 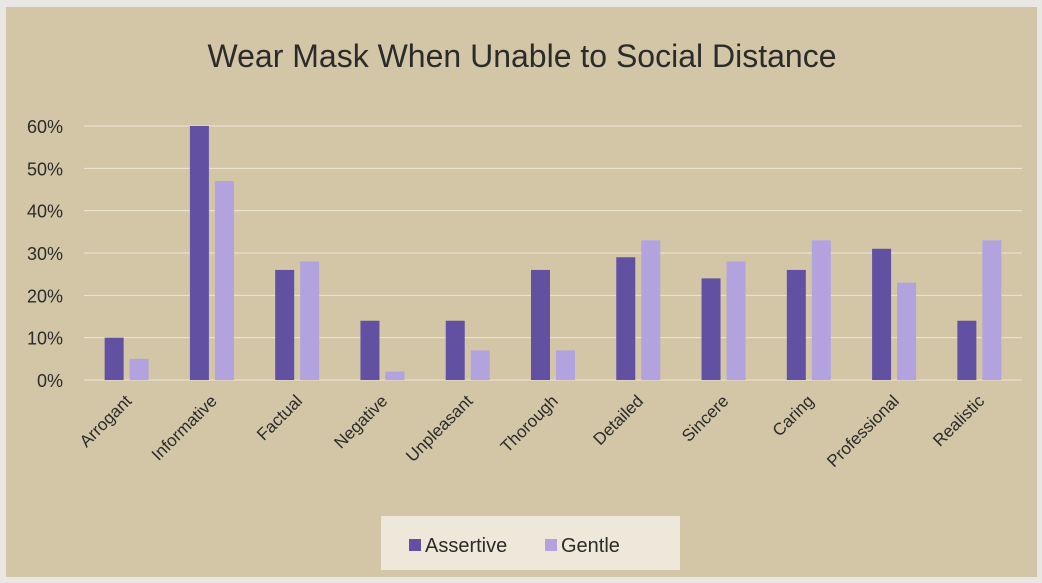 I want to click on bar-gentle-factual, so click(x=310, y=320).